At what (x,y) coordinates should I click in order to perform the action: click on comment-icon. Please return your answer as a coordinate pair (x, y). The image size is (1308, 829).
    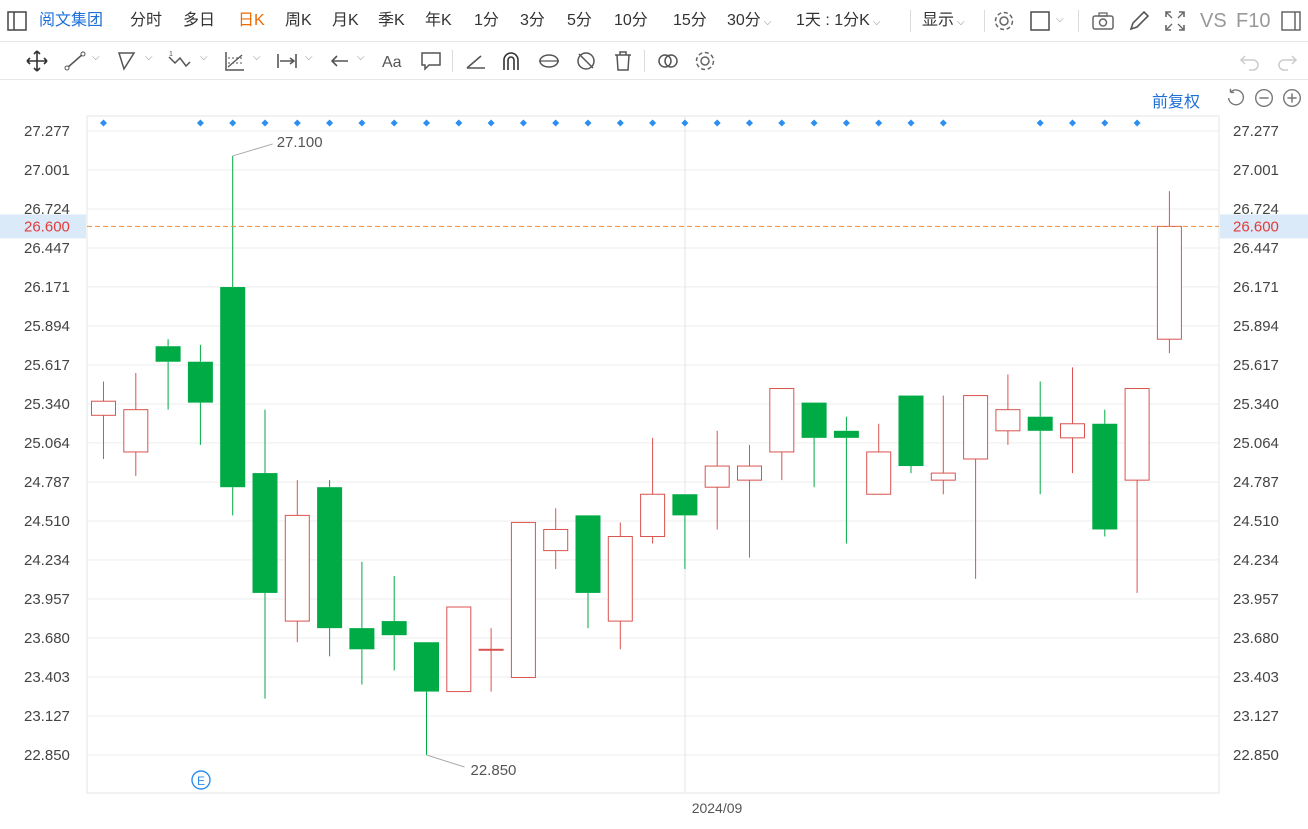
    Looking at the image, I should click on (431, 61).